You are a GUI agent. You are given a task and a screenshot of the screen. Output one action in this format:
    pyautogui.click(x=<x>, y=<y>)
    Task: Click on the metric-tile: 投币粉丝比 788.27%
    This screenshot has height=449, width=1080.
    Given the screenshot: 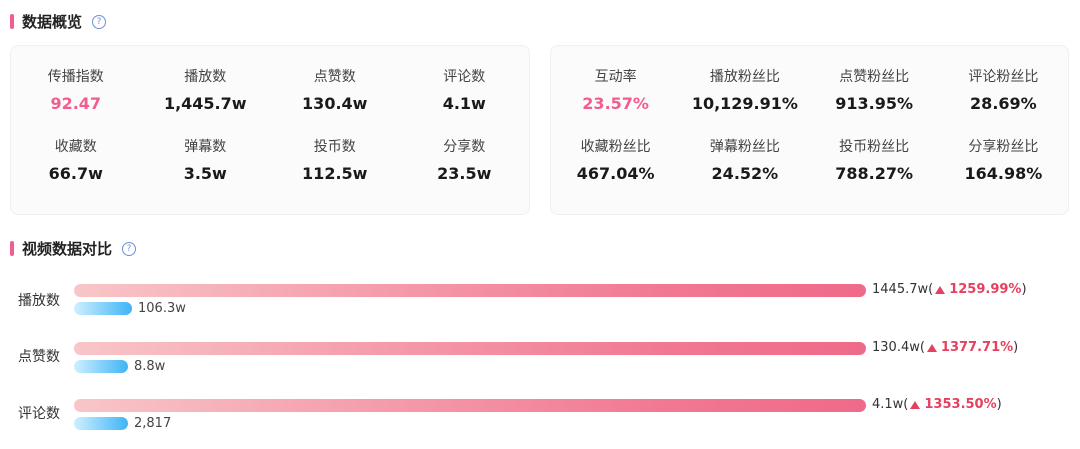 What is the action you would take?
    pyautogui.click(x=874, y=159)
    